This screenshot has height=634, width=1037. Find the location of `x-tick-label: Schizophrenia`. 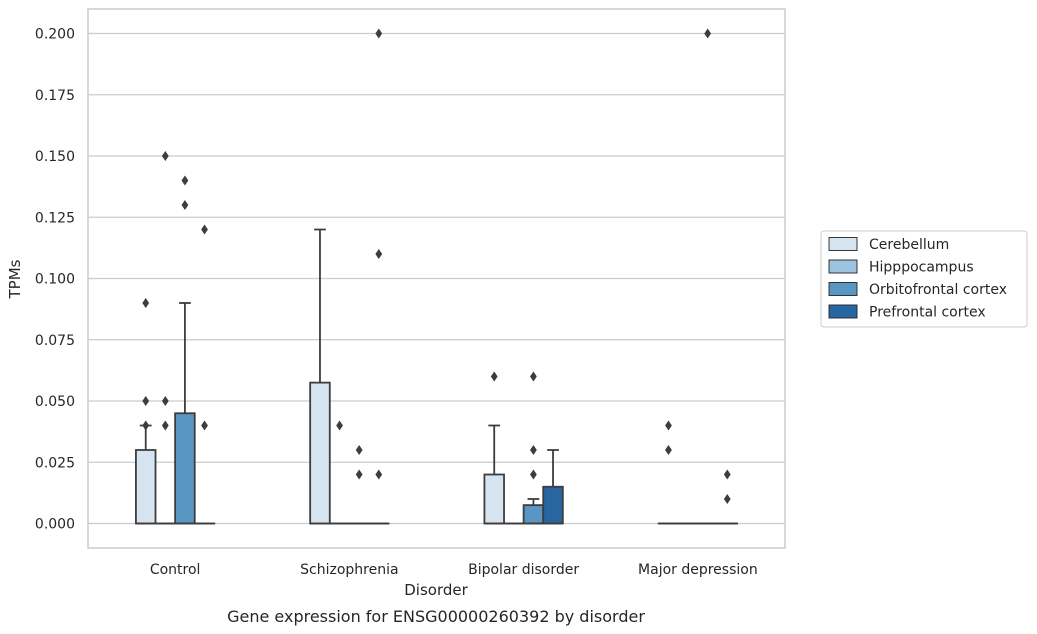

x-tick-label: Schizophrenia is located at coordinates (349, 570).